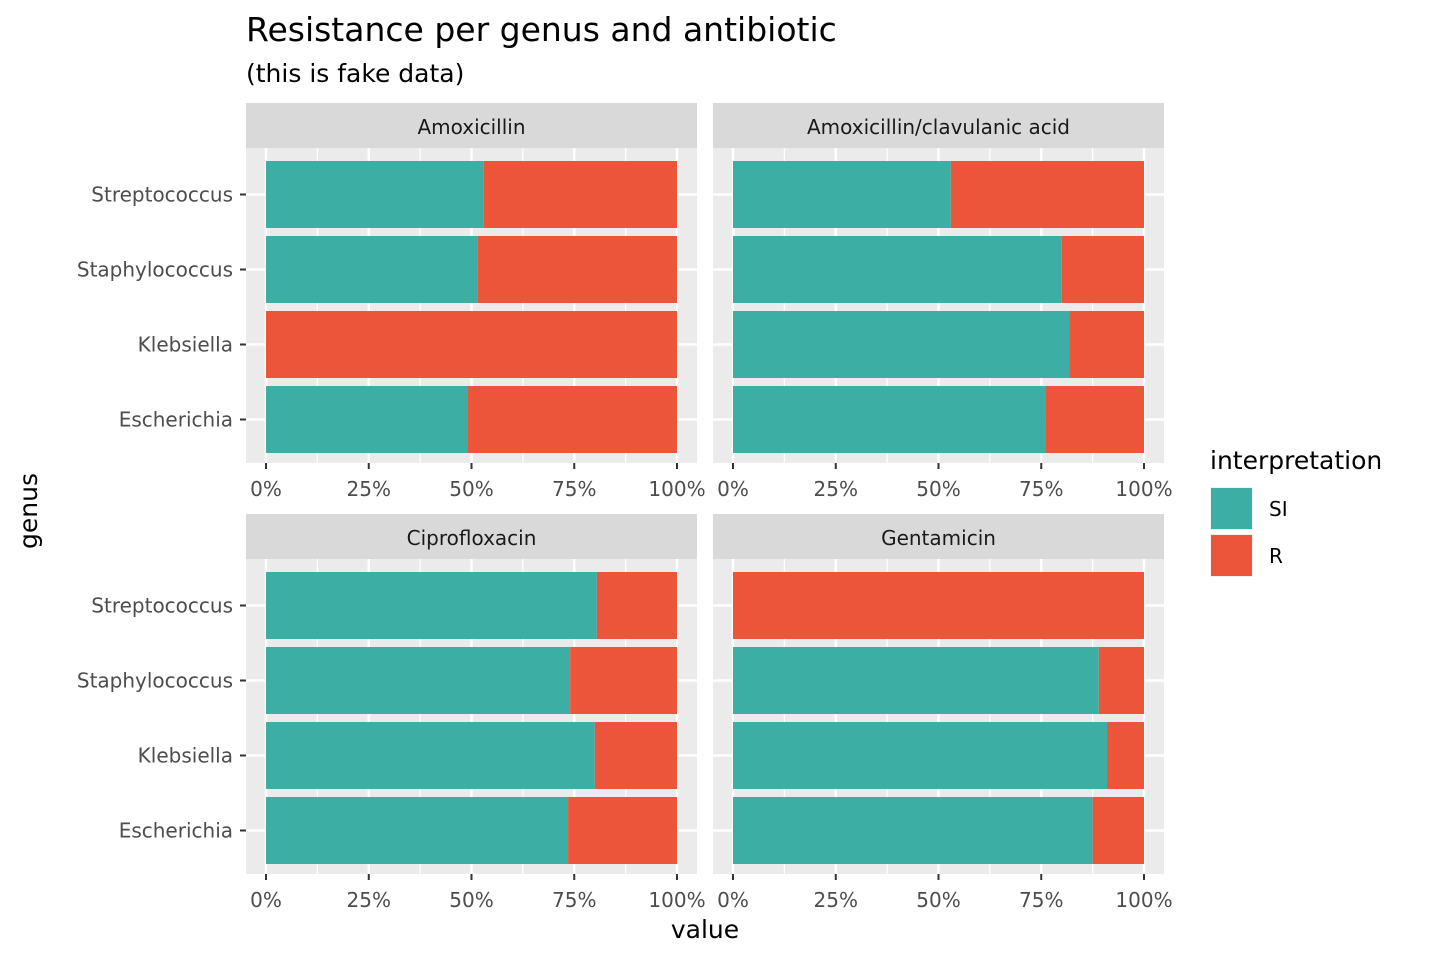 The width and height of the screenshot is (1440, 960). I want to click on facet-strip-label: Amoxicillin, so click(471, 127).